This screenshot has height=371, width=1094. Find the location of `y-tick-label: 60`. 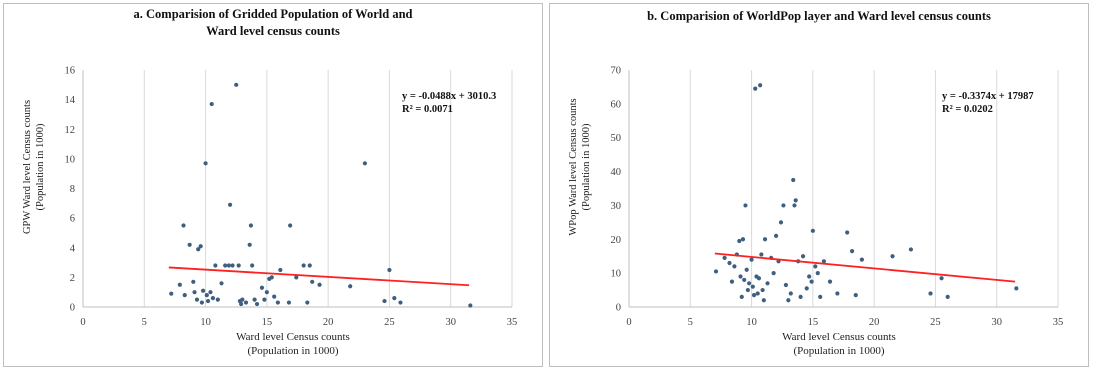

y-tick-label: 60 is located at coordinates (616, 104).